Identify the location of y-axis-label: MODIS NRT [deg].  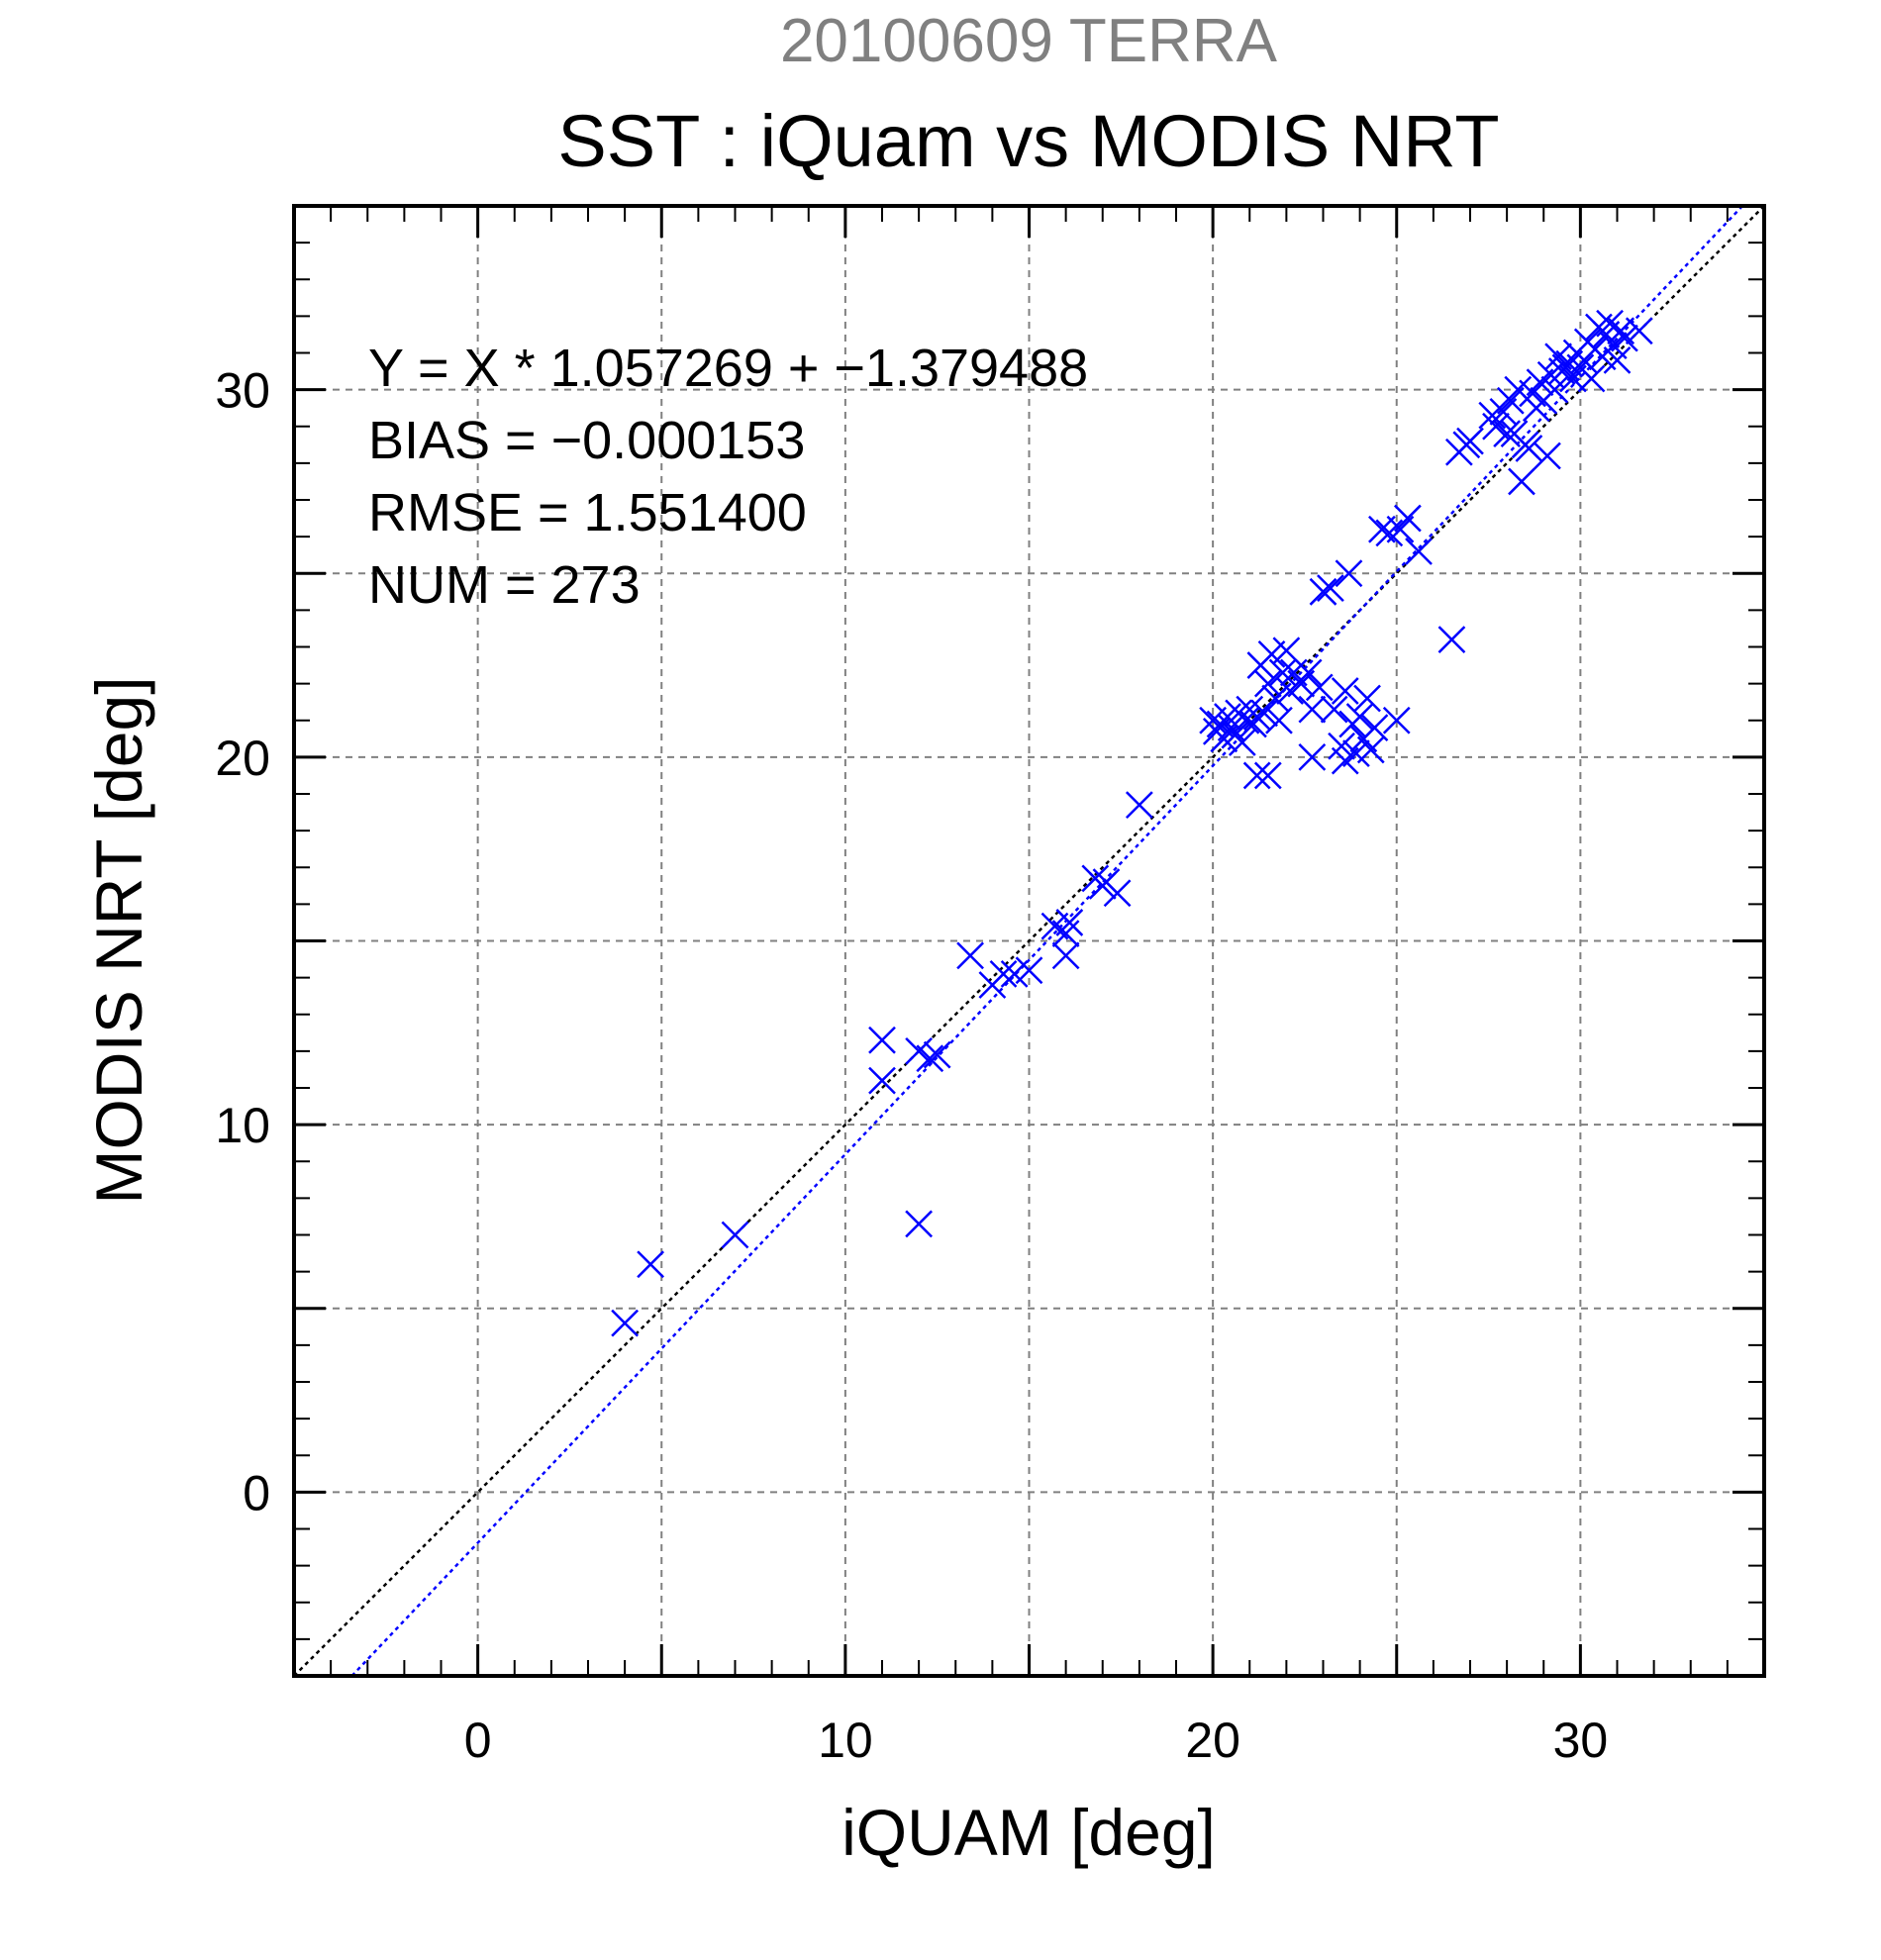
(118, 940).